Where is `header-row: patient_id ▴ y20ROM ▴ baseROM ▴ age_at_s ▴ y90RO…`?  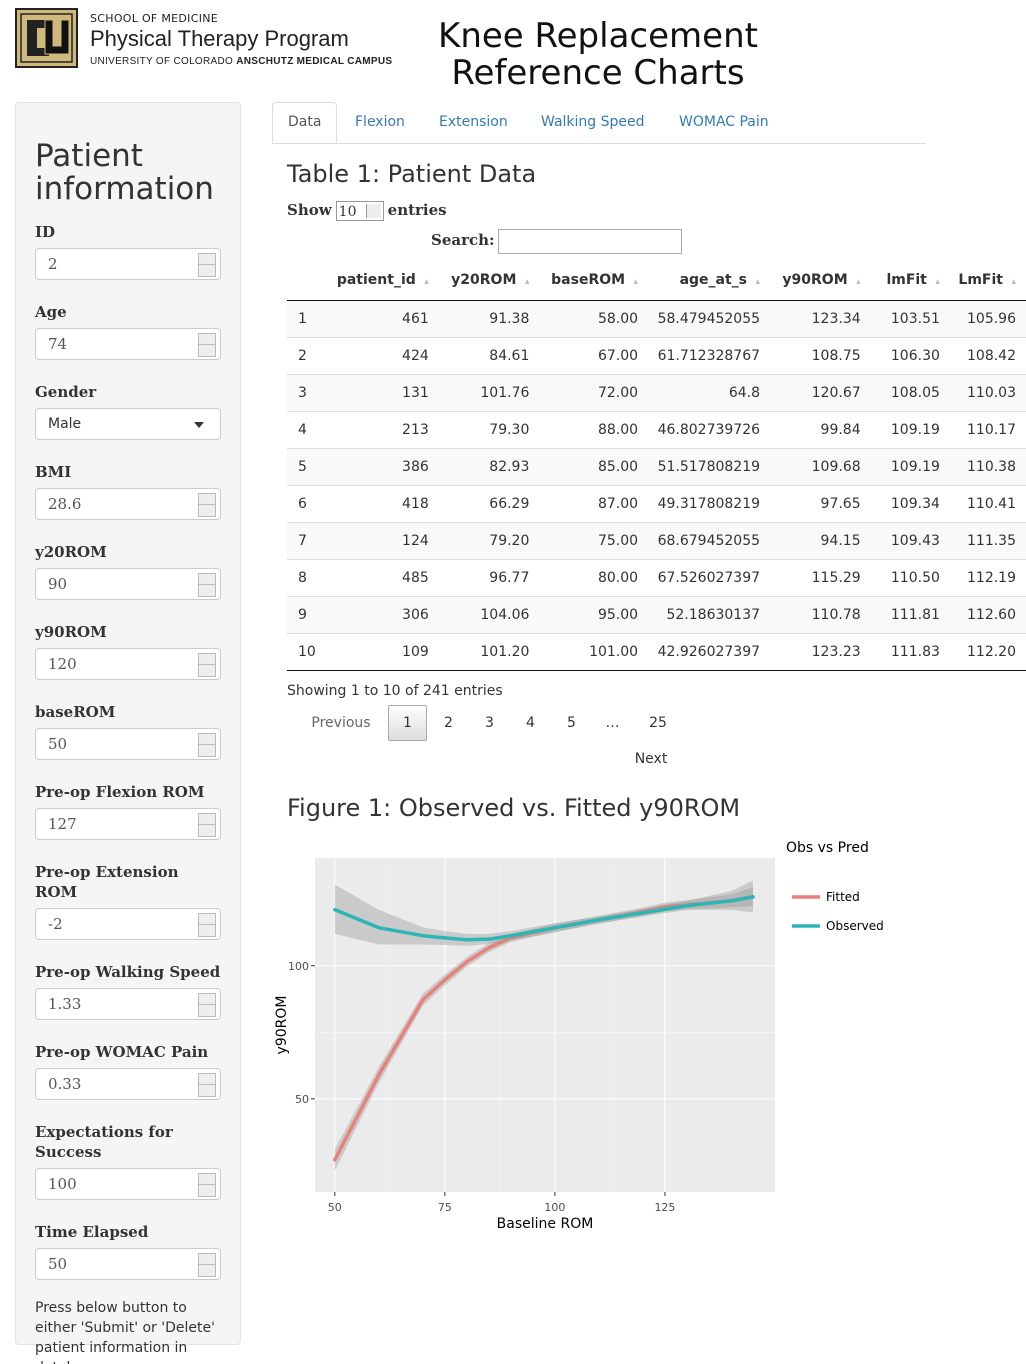 header-row: patient_id ▴ y20ROM ▴ baseROM ▴ age_at_s ▴ y90RO… is located at coordinates (656, 280).